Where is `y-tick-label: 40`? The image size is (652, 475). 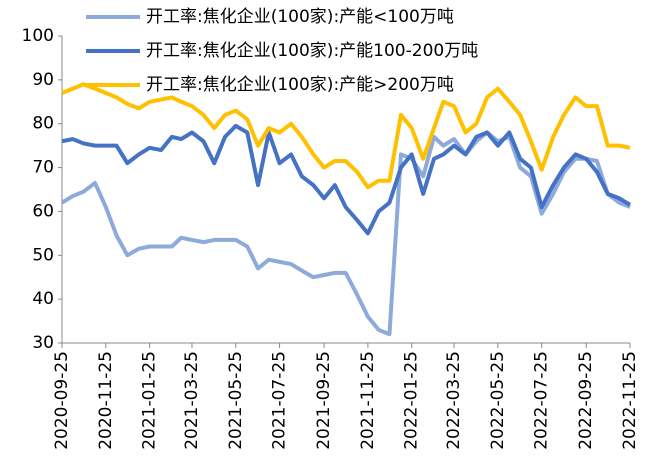
y-tick-label: 40 is located at coordinates (43, 299).